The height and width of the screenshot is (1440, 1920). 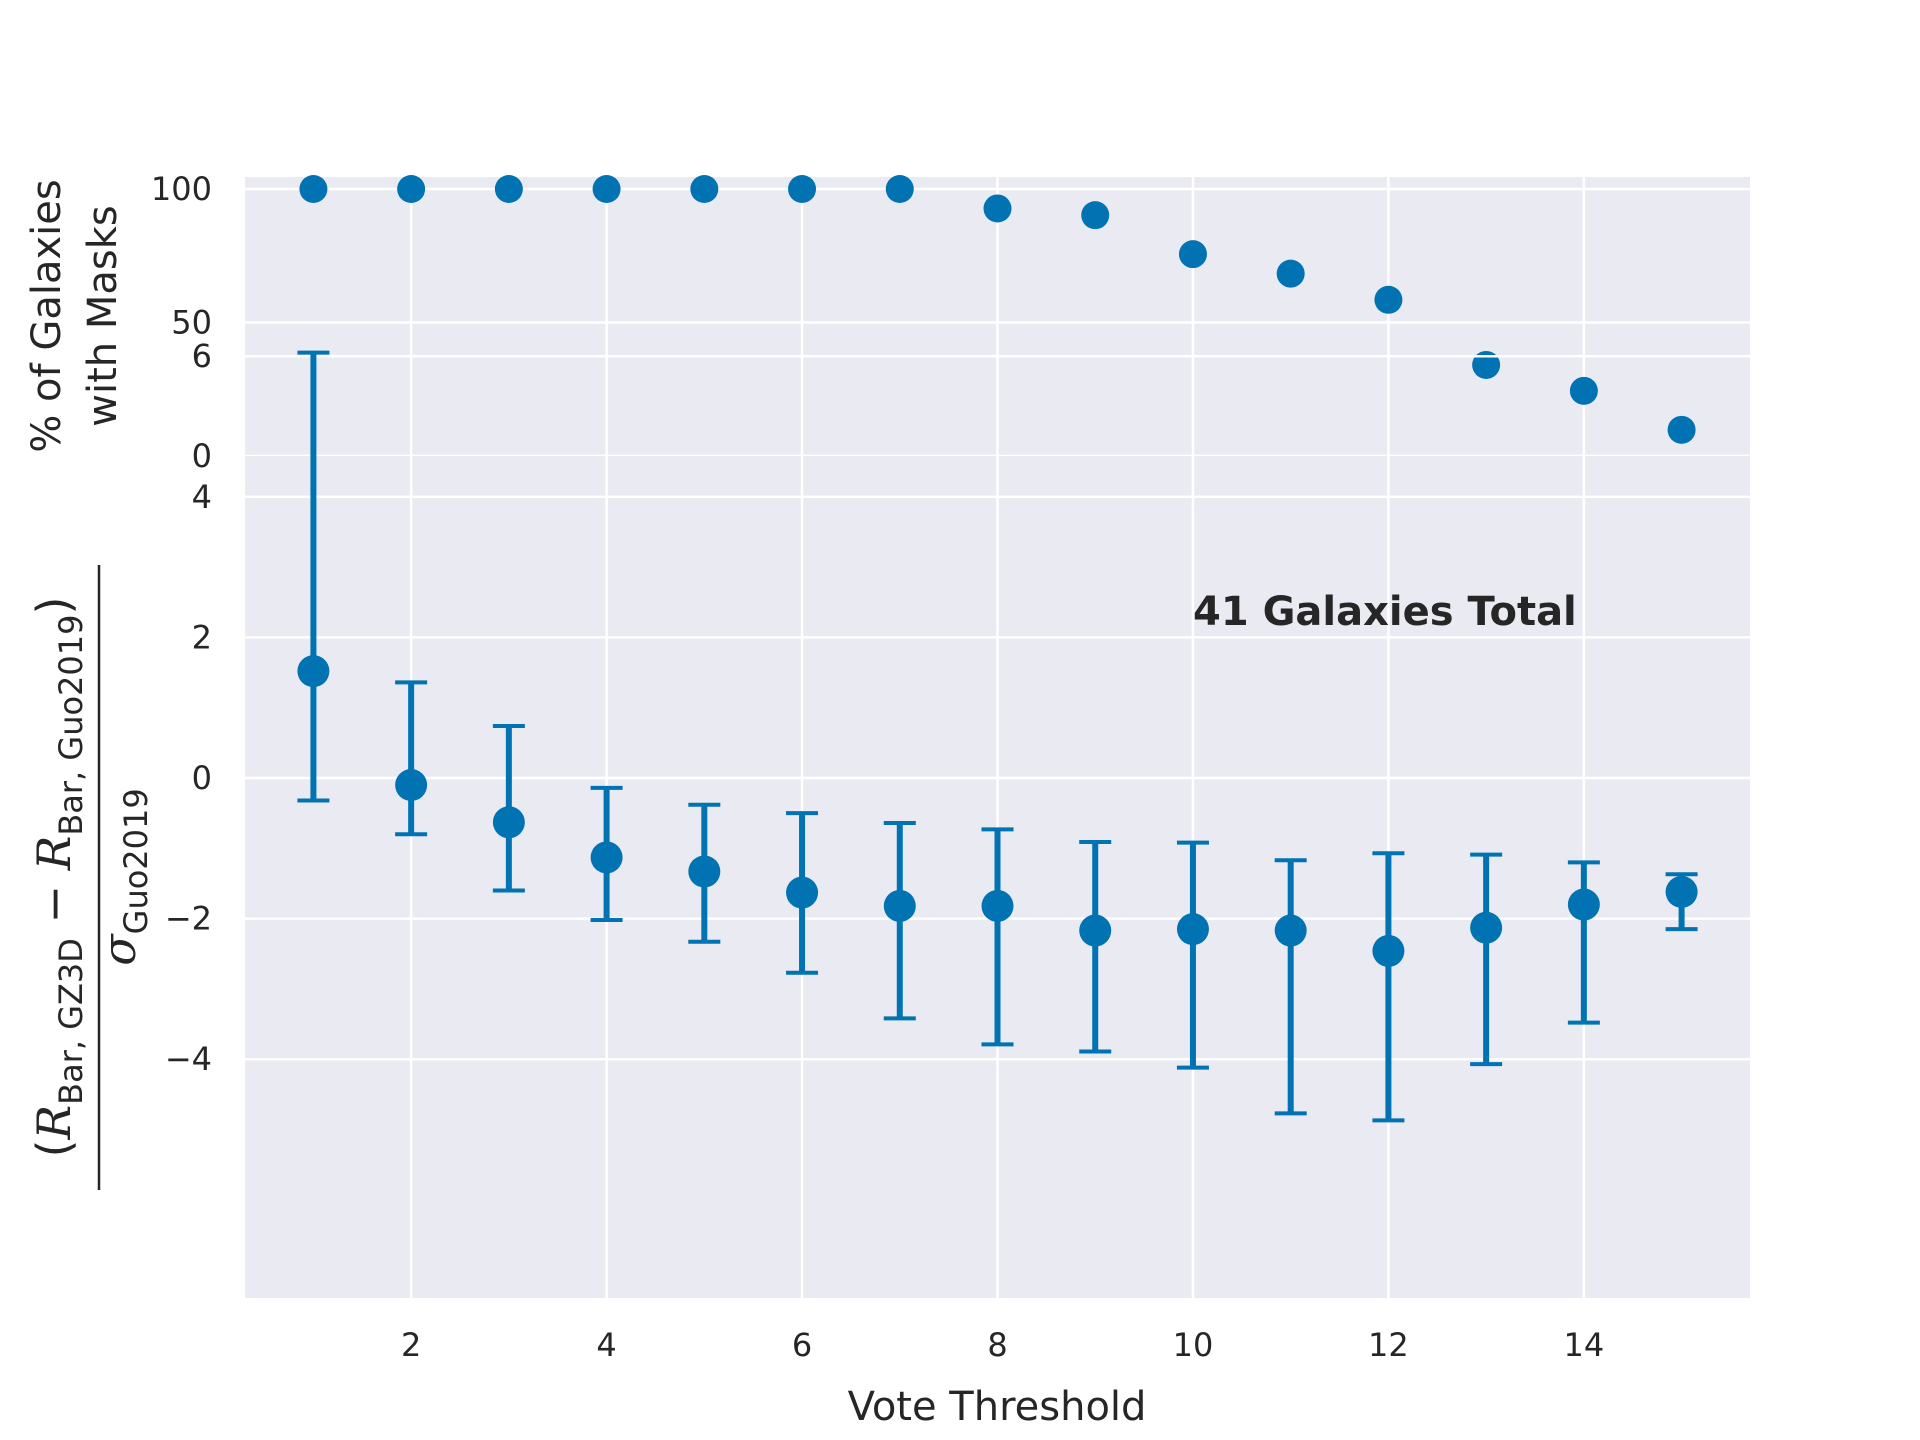 What do you see at coordinates (997, 309) in the screenshot?
I see `top-data-points` at bounding box center [997, 309].